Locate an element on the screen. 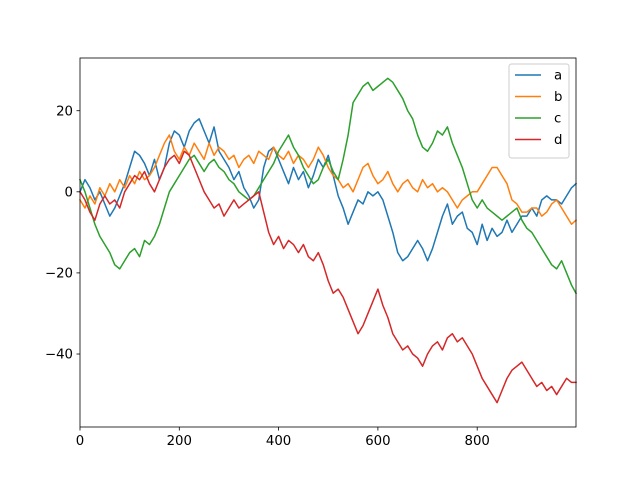 The height and width of the screenshot is (480, 640). legend-label-a: a is located at coordinates (558, 76).